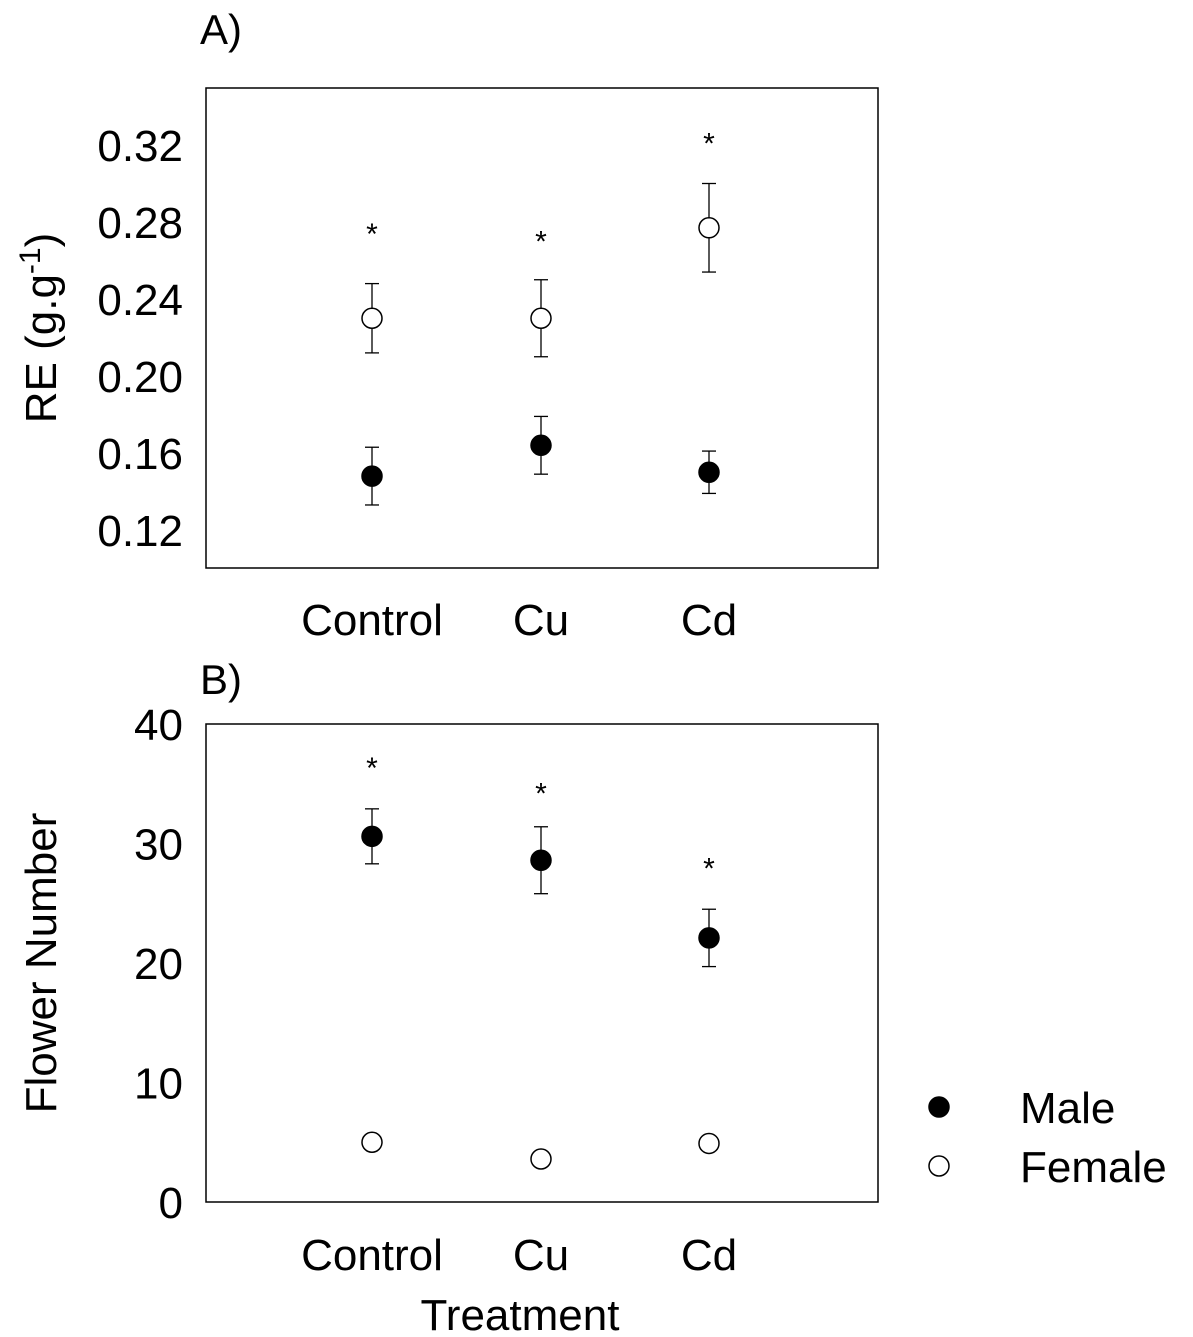  I want to click on panel-b-y-tick-label: 40, so click(158, 725).